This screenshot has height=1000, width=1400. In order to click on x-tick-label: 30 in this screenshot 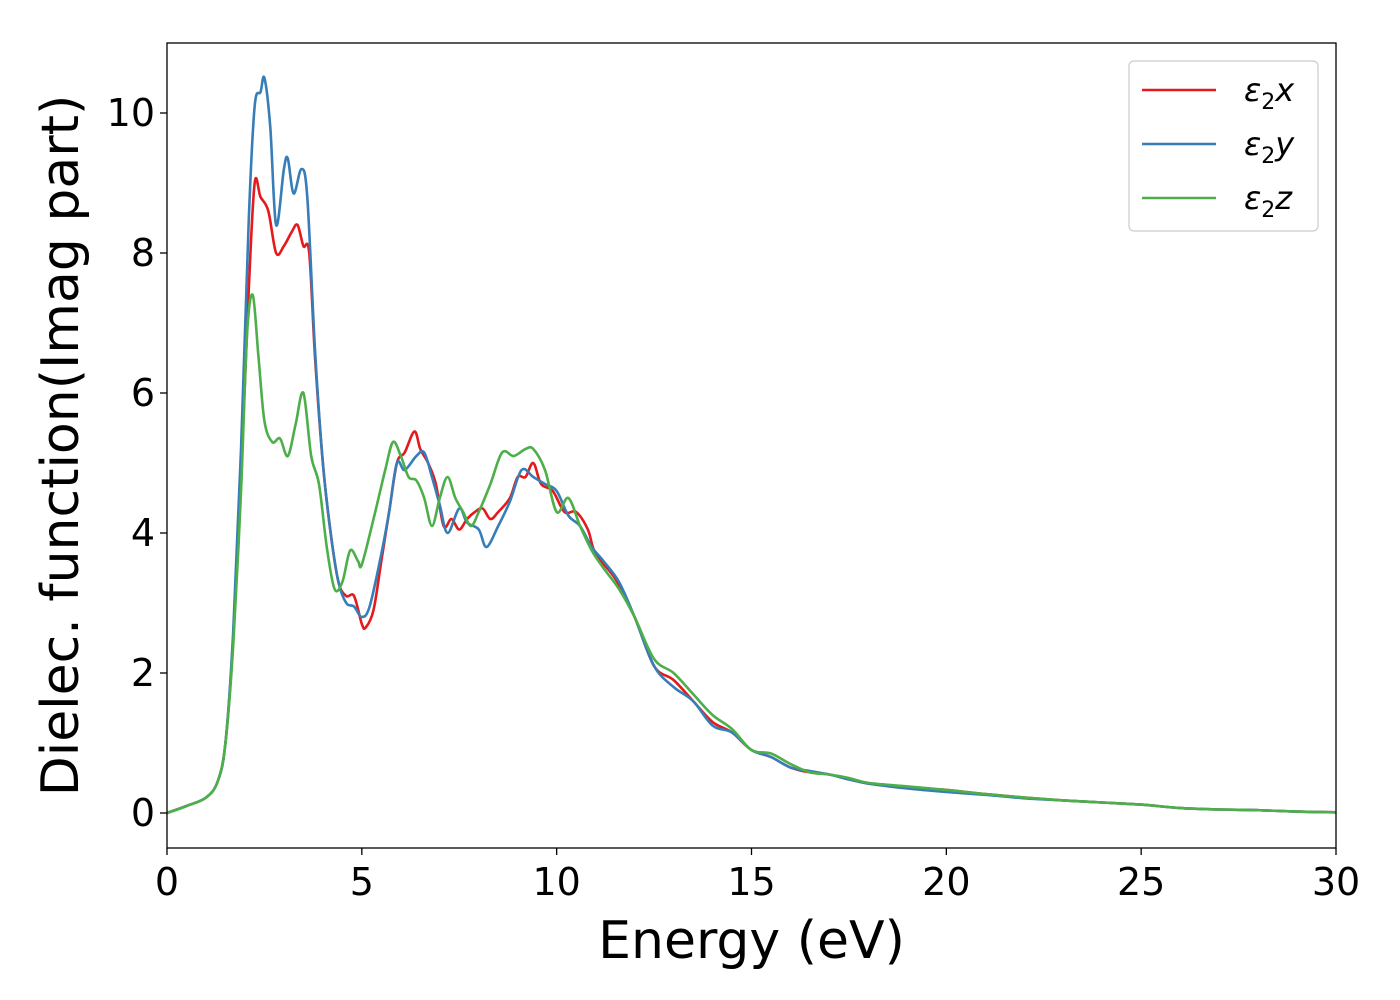, I will do `click(1336, 882)`.